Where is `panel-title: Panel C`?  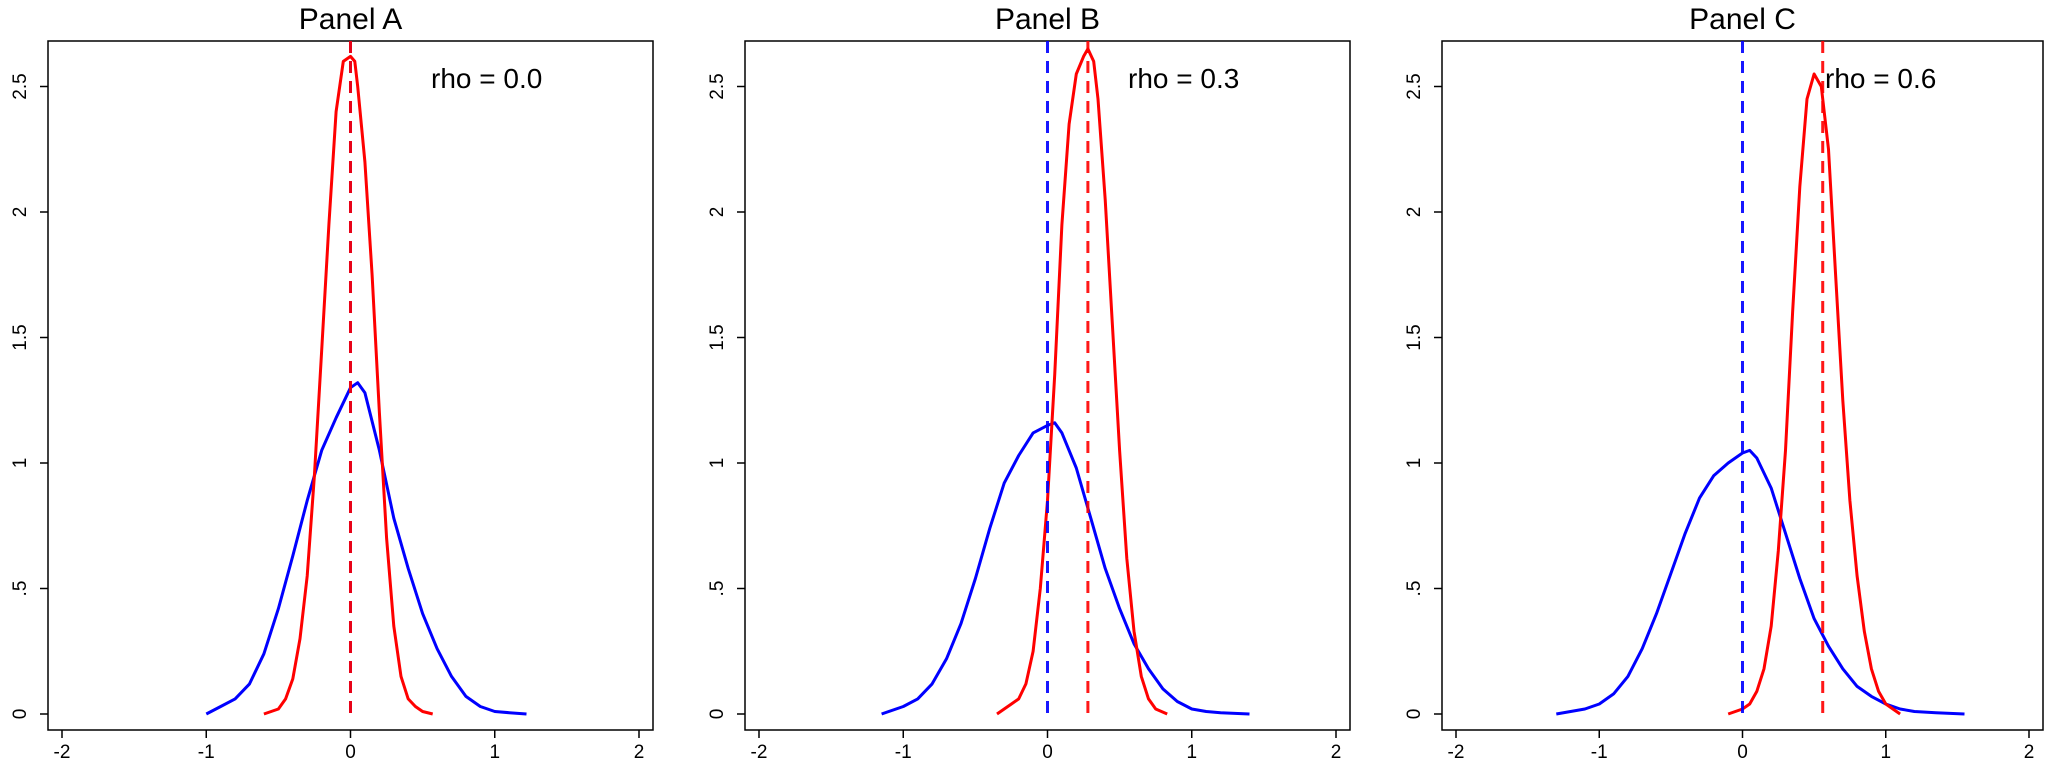
panel-title: Panel C is located at coordinates (1742, 19).